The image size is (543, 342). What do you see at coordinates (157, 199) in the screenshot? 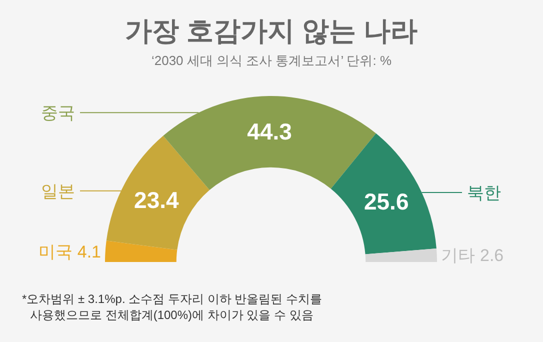
I see `data-label: 23.4` at bounding box center [157, 199].